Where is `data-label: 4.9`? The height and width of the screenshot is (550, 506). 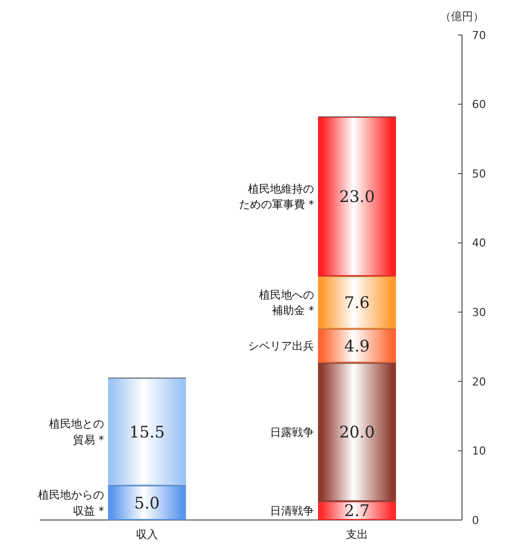 data-label: 4.9 is located at coordinates (357, 346).